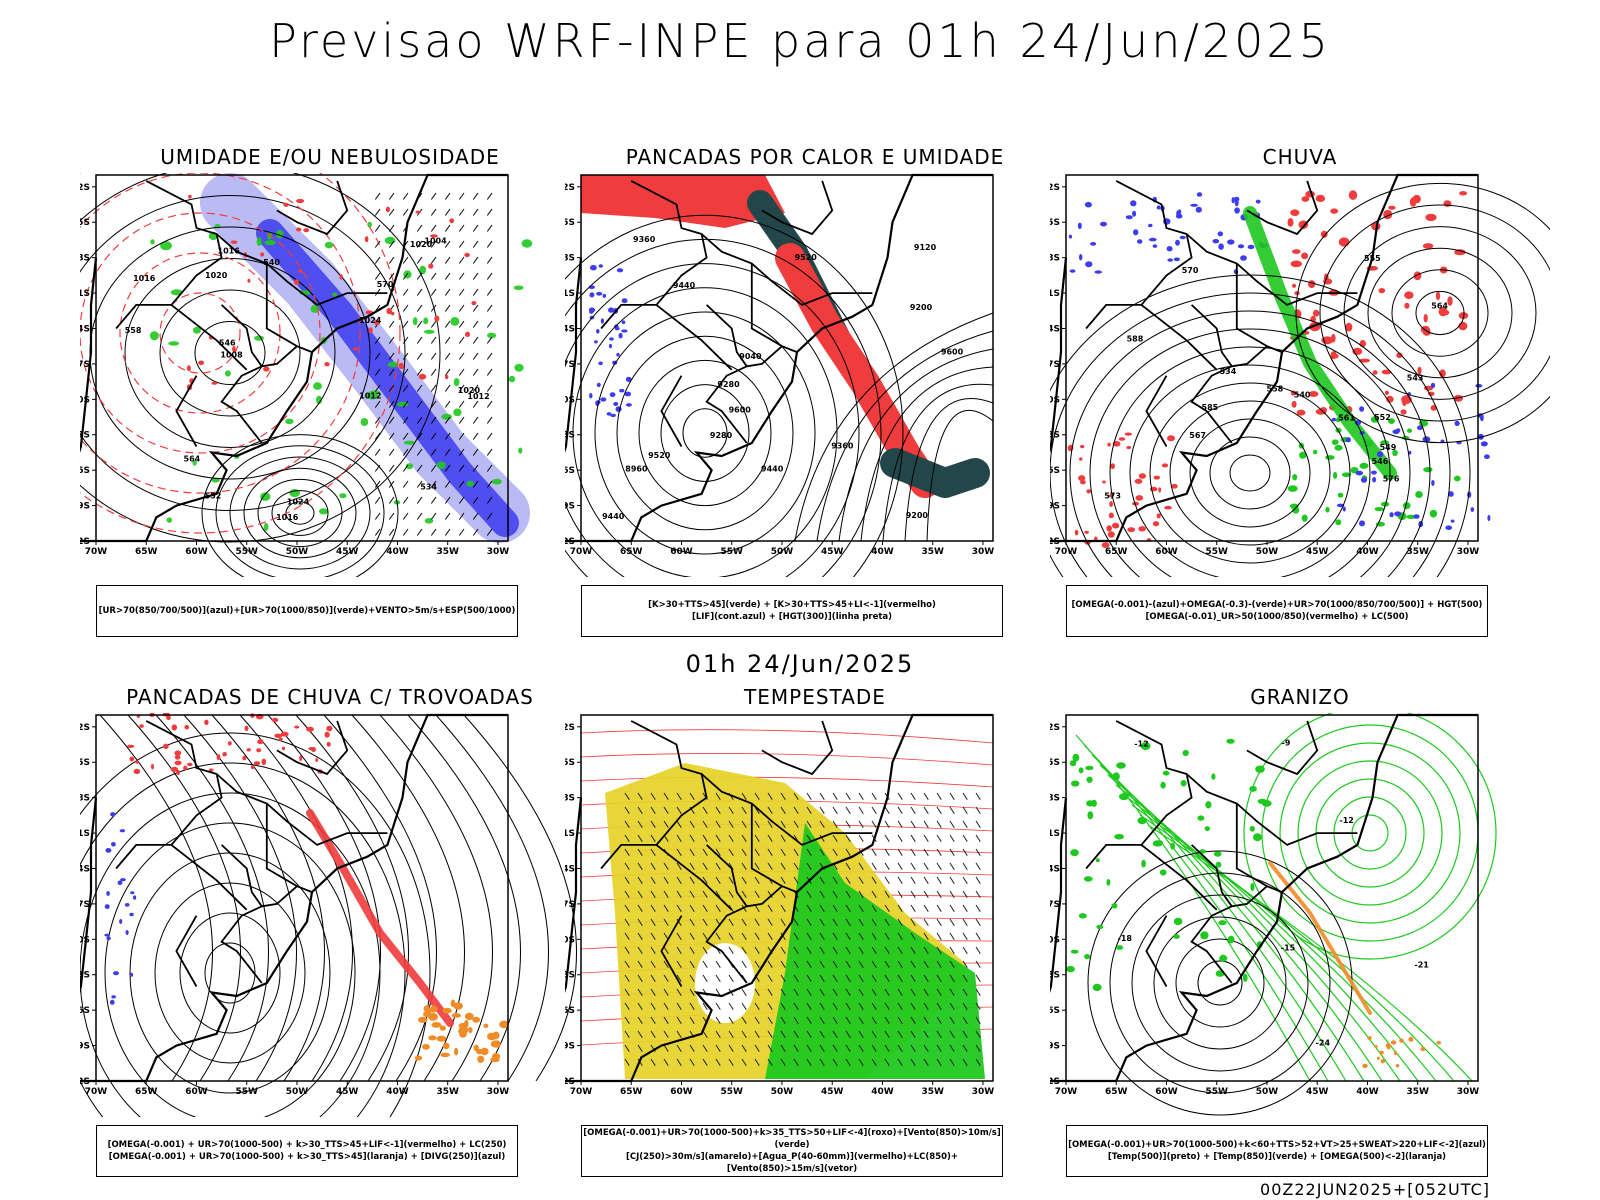 The height and width of the screenshot is (1200, 1600). Describe the element at coordinates (1055, 188) in the screenshot. I see `lat-tick-label: 12S` at that location.